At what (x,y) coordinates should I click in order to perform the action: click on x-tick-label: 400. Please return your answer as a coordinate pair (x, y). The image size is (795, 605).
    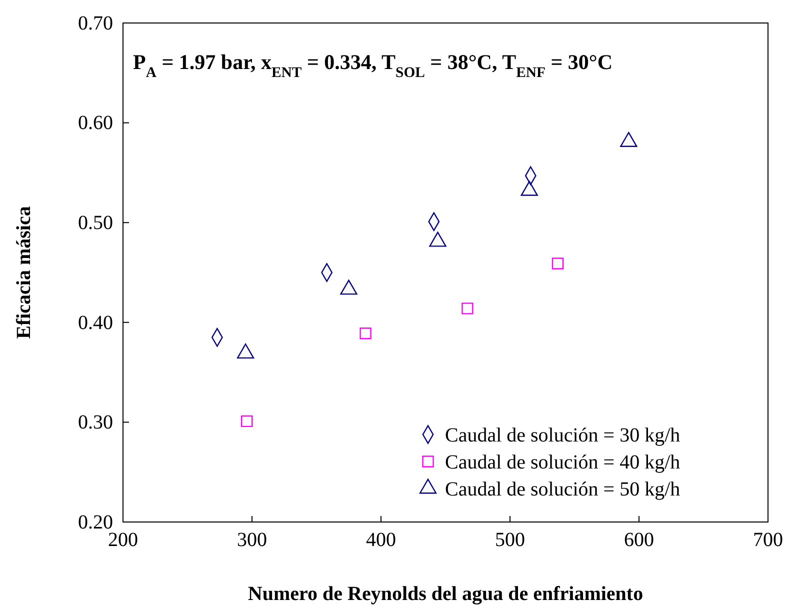
    Looking at the image, I should click on (381, 540).